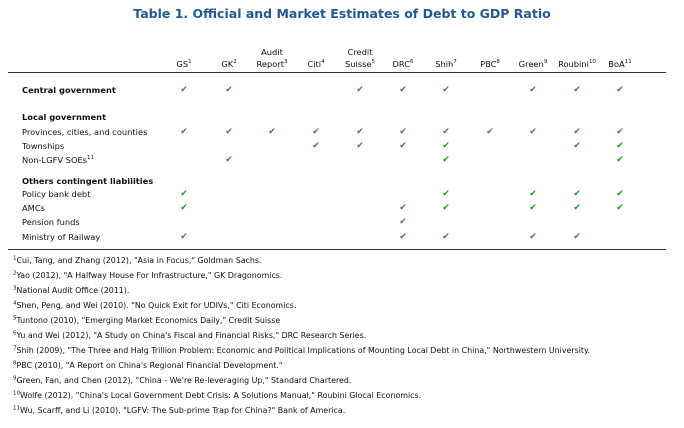  I want to click on row-label-text: AMCs, so click(33, 208).